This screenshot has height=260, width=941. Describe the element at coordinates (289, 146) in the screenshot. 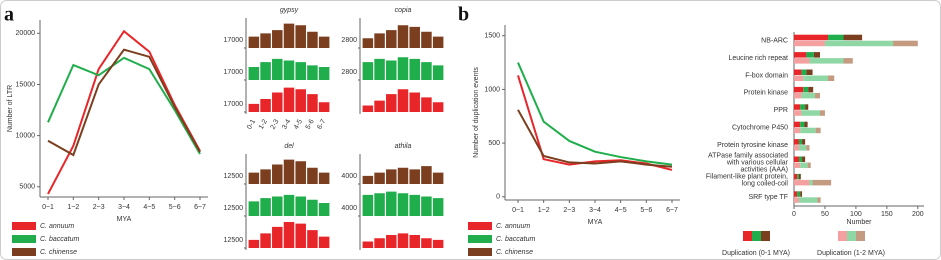

I see `mini-title: del` at that location.